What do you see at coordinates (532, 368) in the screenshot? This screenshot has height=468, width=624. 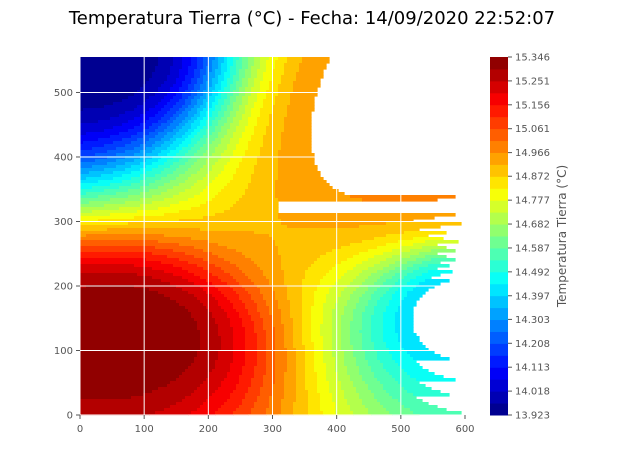 I see `colorbar-tick-label: 14.113` at bounding box center [532, 368].